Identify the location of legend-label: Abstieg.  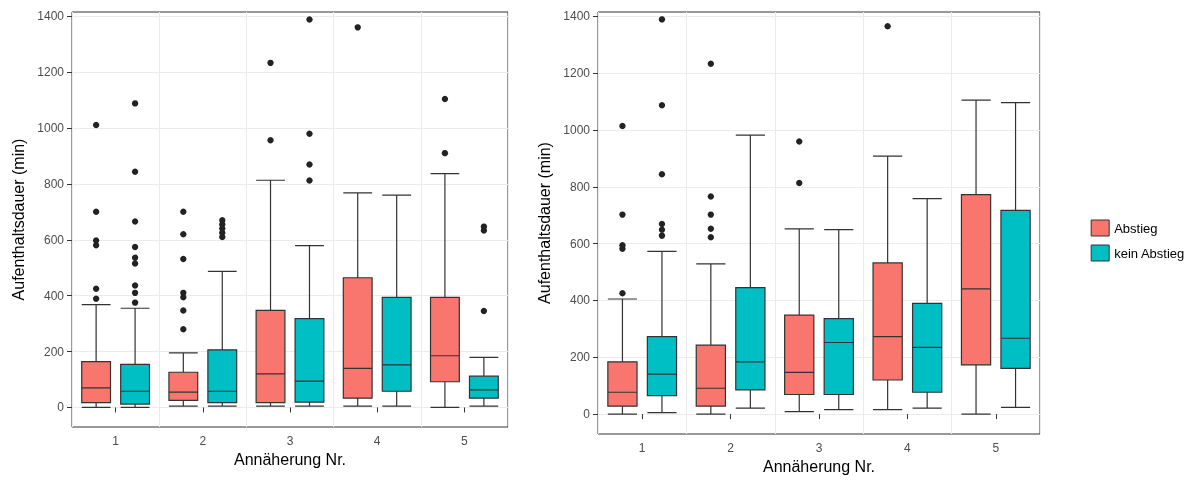
(1136, 228).